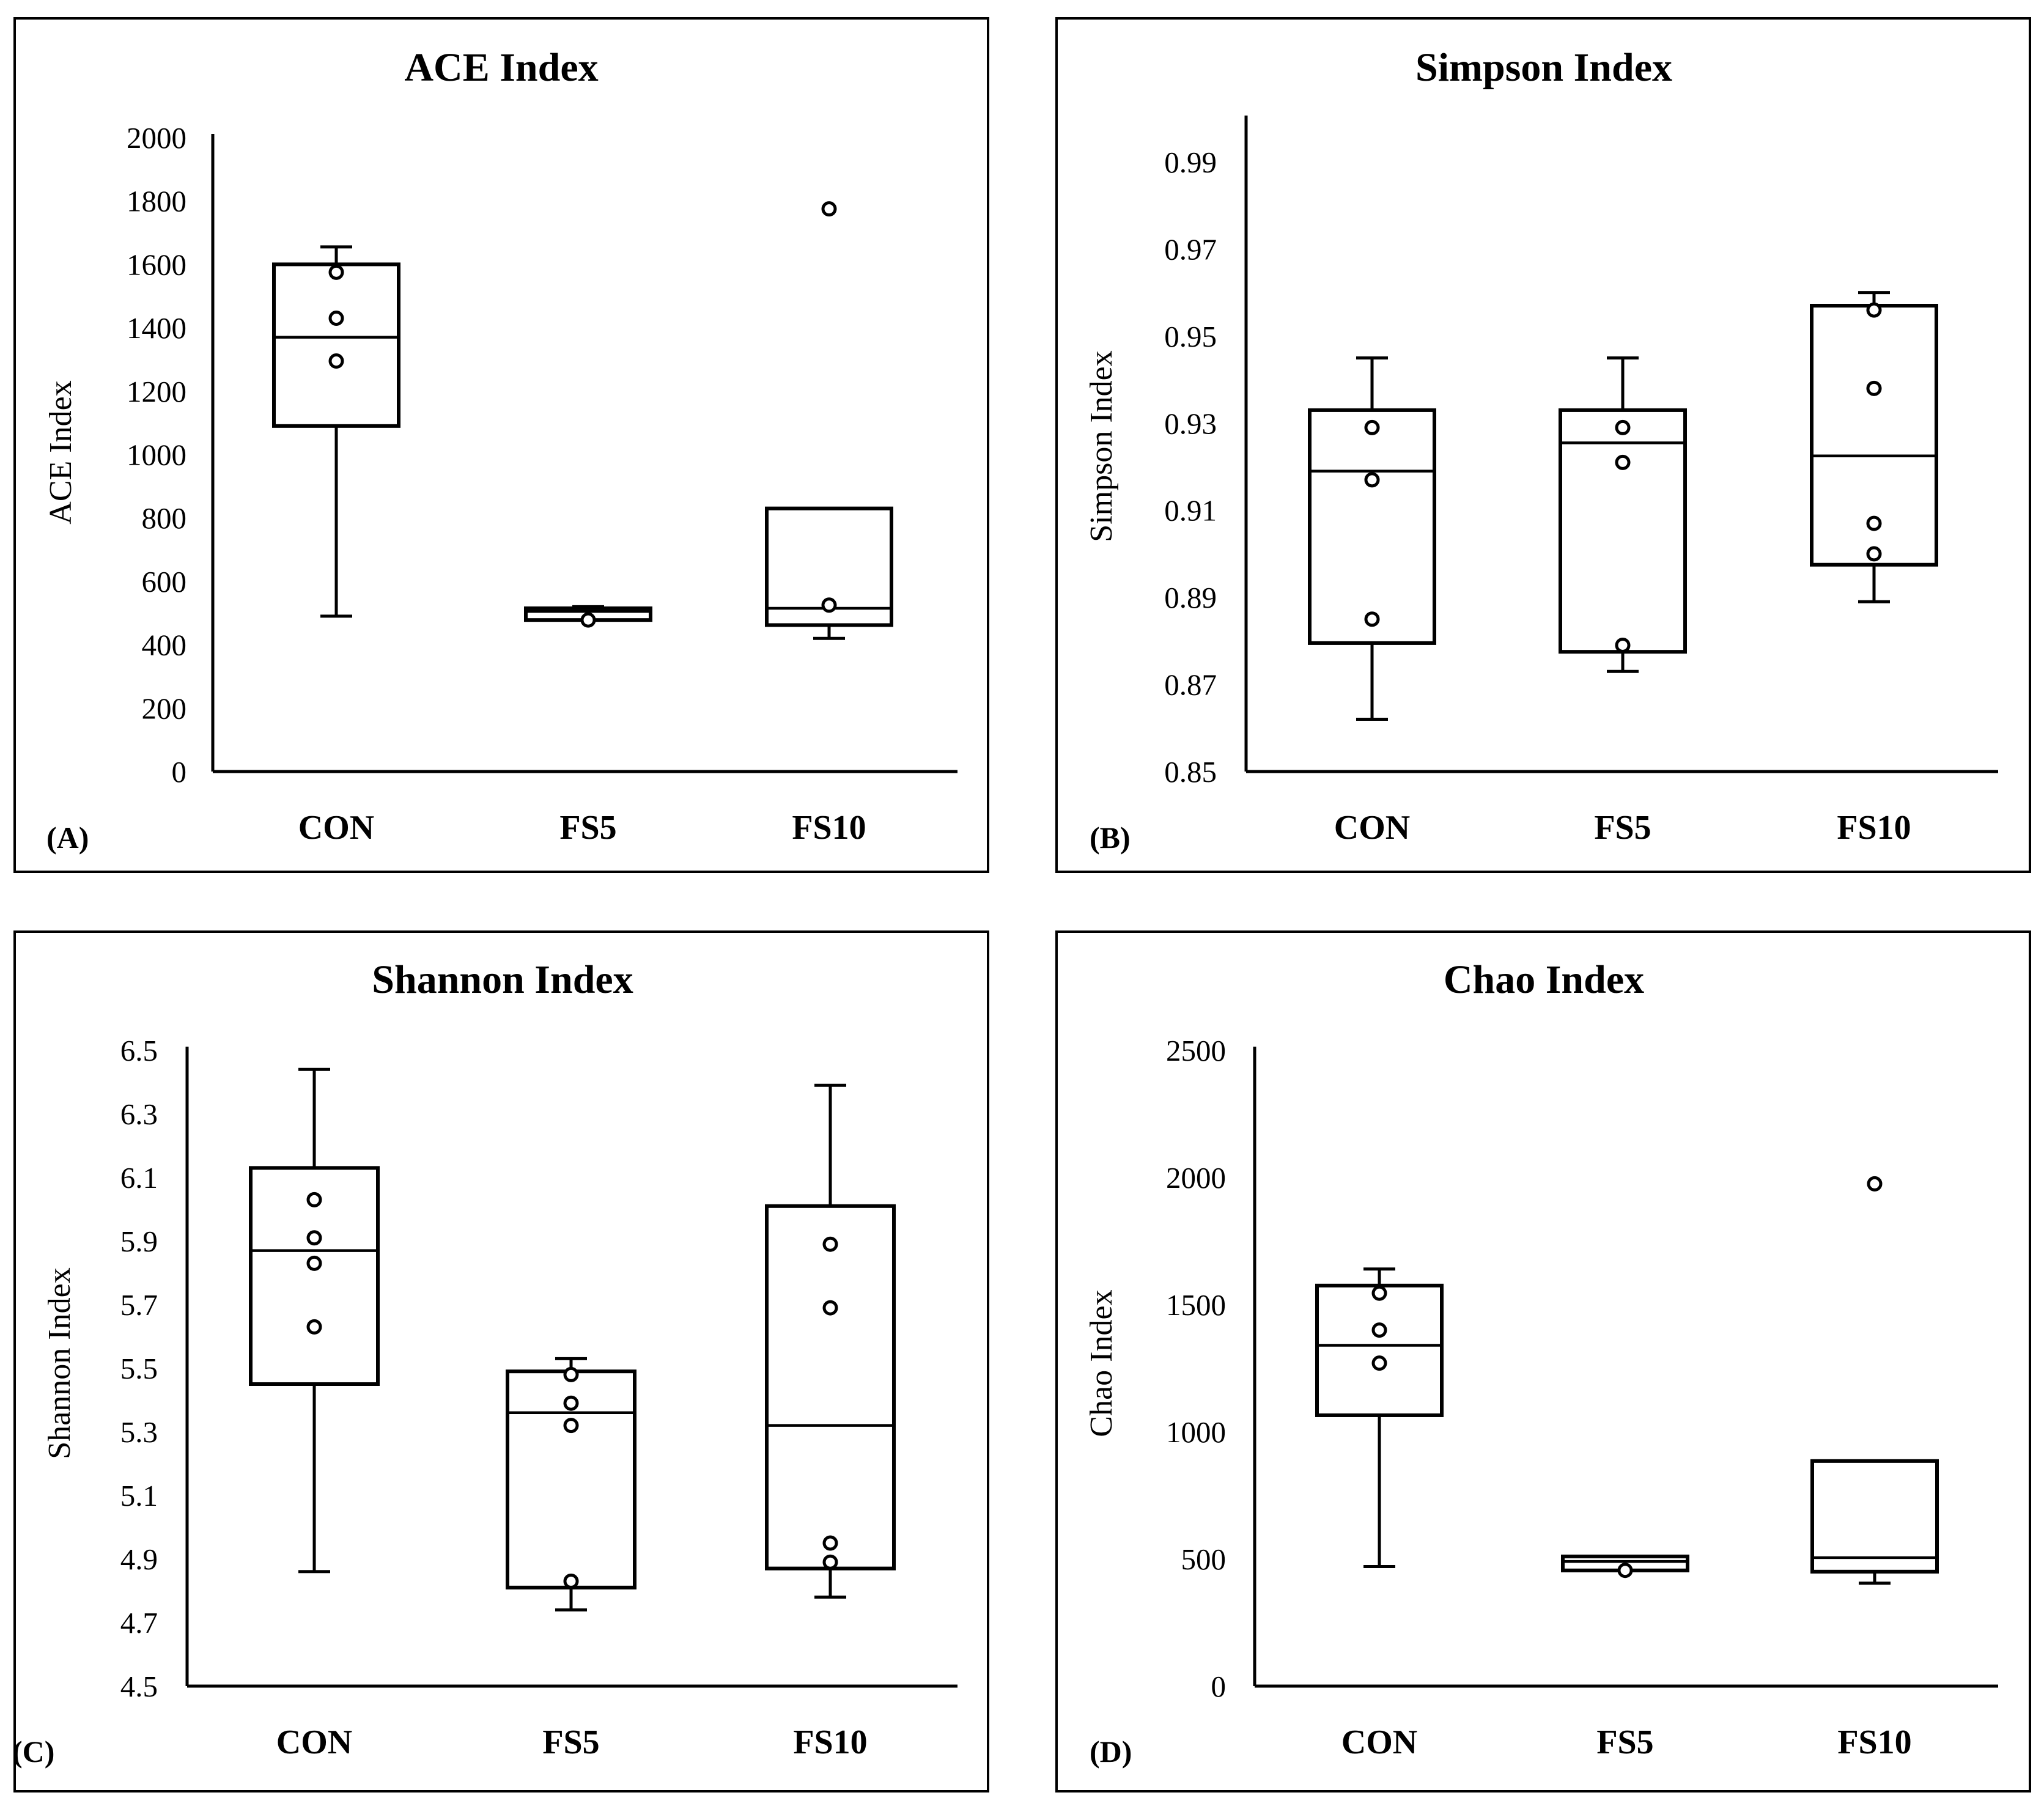  I want to click on y-tick-label: 1200, so click(156, 391).